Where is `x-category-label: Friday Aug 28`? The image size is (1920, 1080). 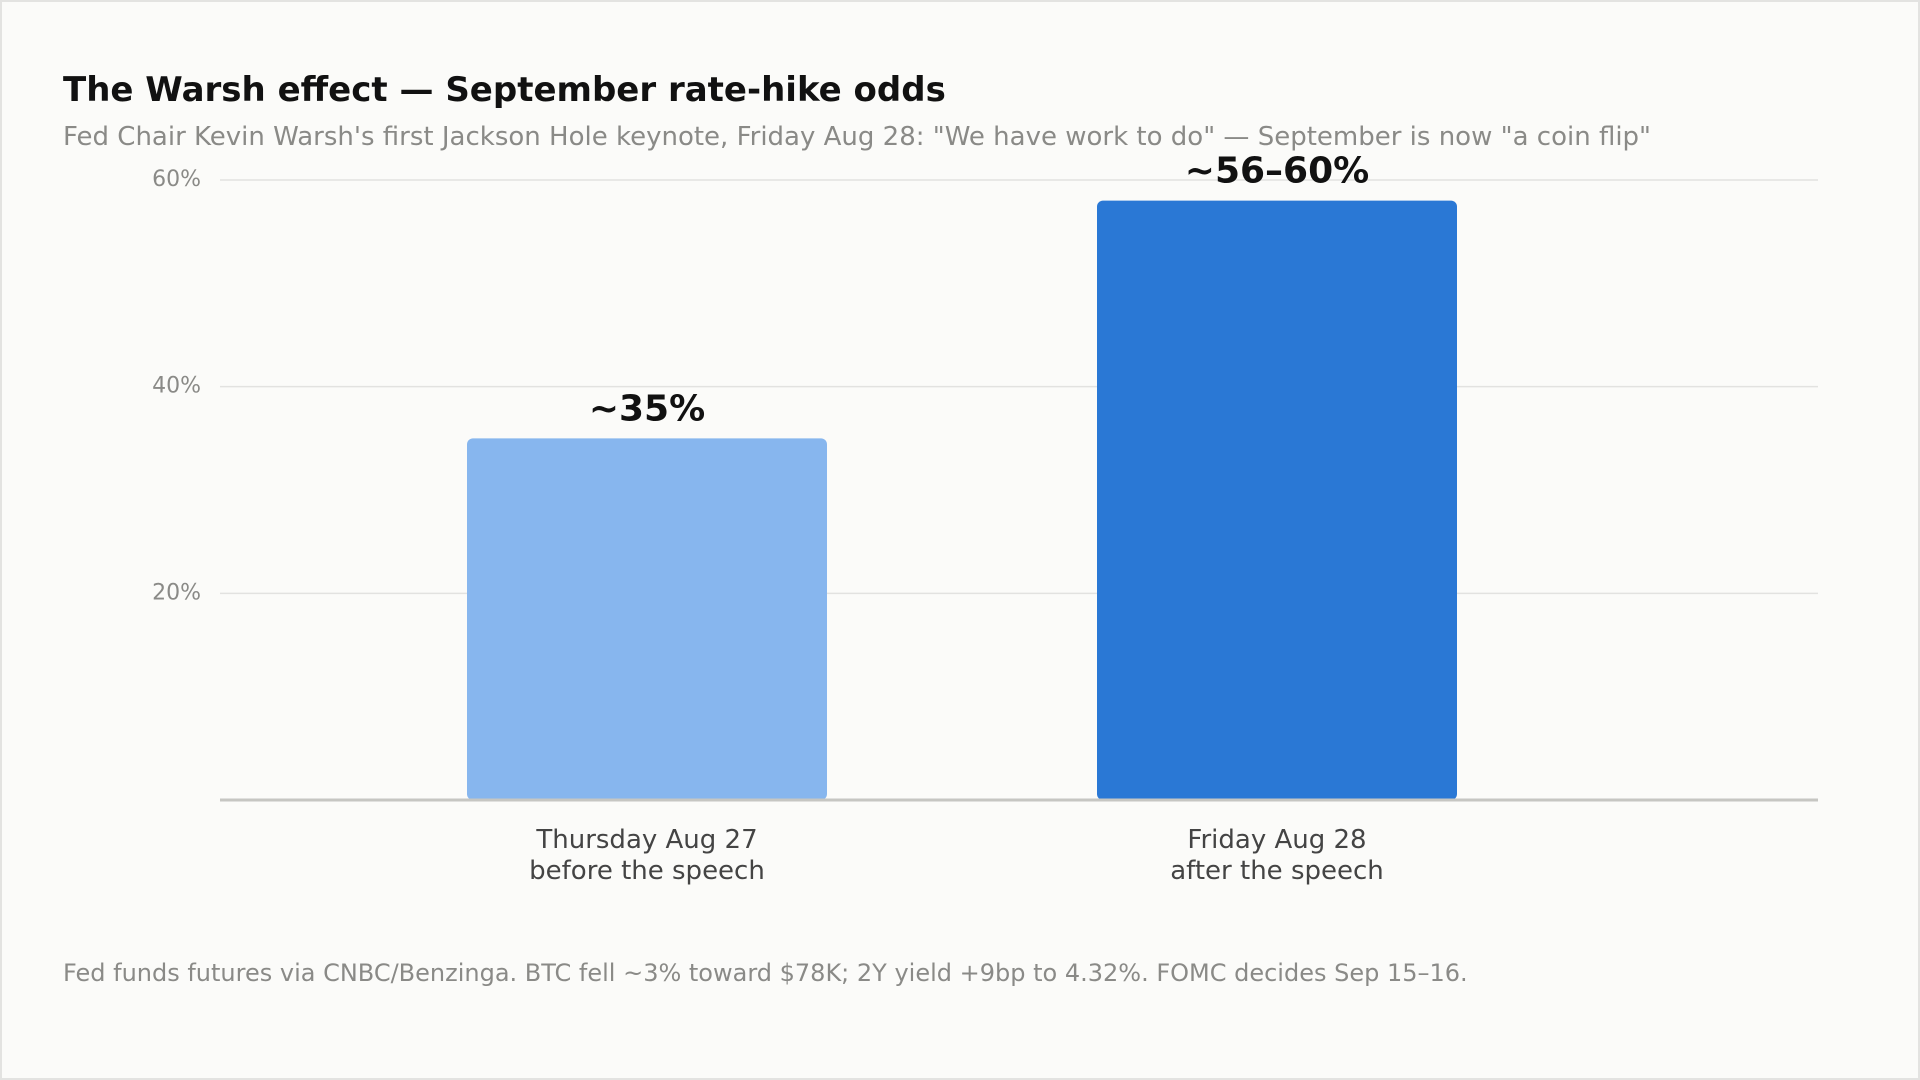 x-category-label: Friday Aug 28 is located at coordinates (1276, 840).